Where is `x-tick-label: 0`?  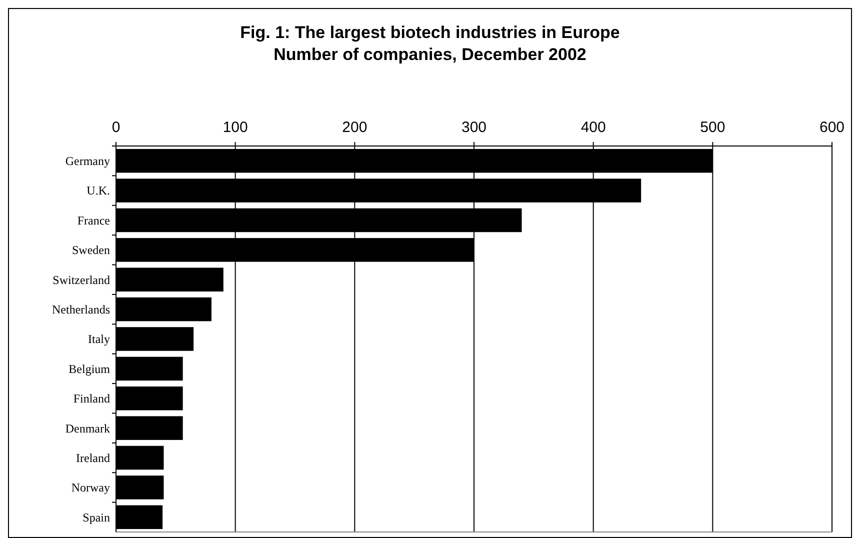 x-tick-label: 0 is located at coordinates (116, 127).